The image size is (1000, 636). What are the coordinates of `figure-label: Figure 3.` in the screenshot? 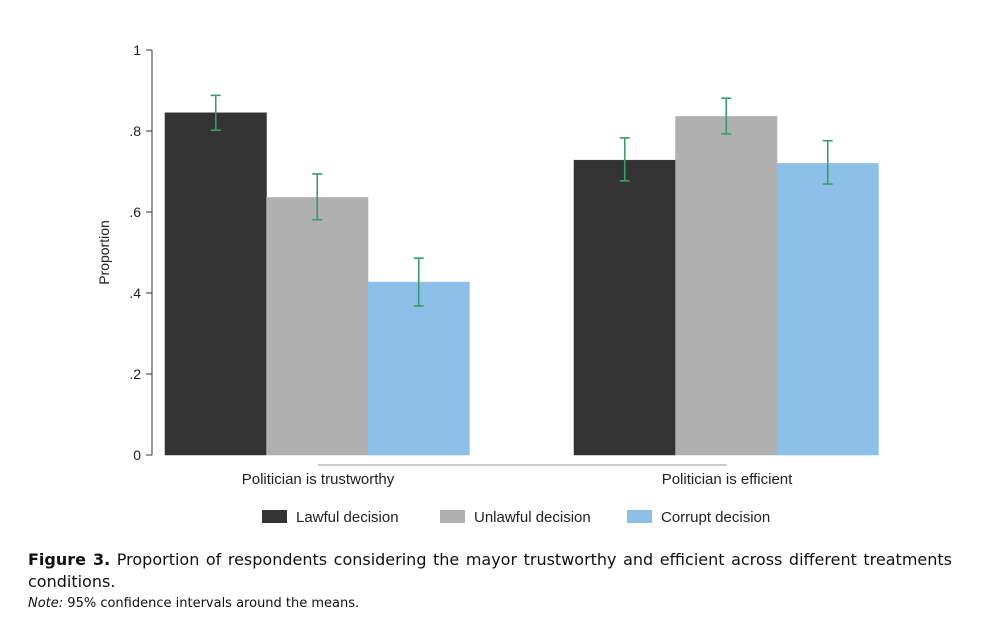 It's located at (69, 559).